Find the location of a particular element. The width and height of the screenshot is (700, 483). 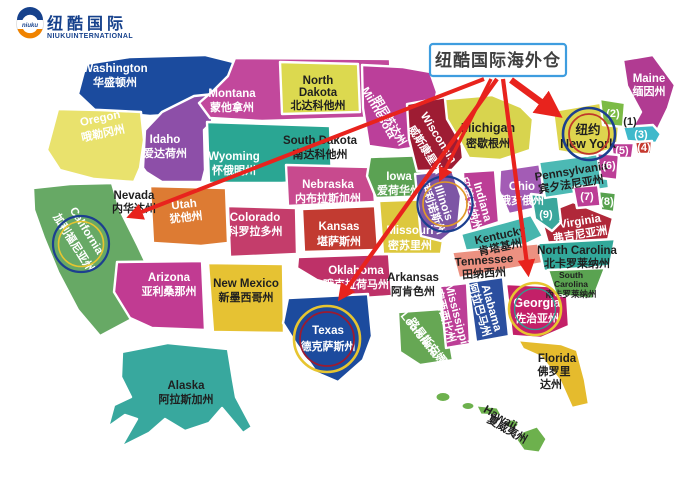

callout-box is located at coordinates (498, 60).